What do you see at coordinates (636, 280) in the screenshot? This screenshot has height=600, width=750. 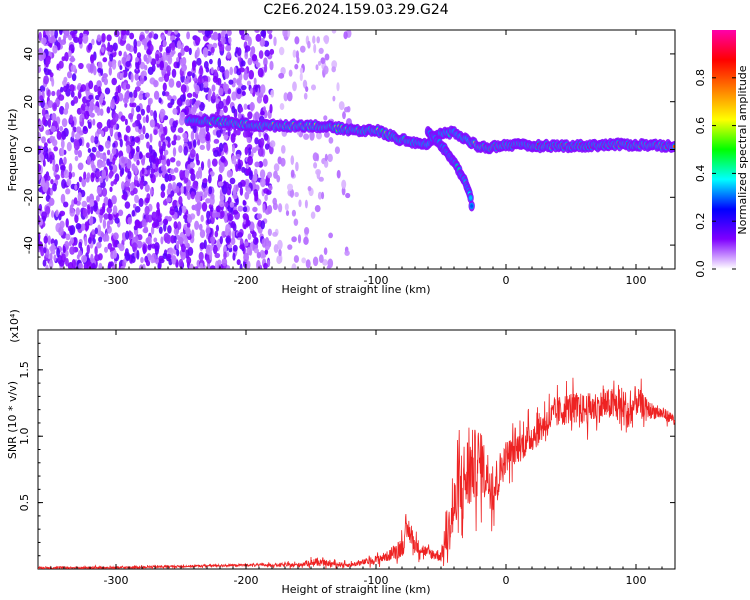 I see `x-tick-label: 100` at bounding box center [636, 280].